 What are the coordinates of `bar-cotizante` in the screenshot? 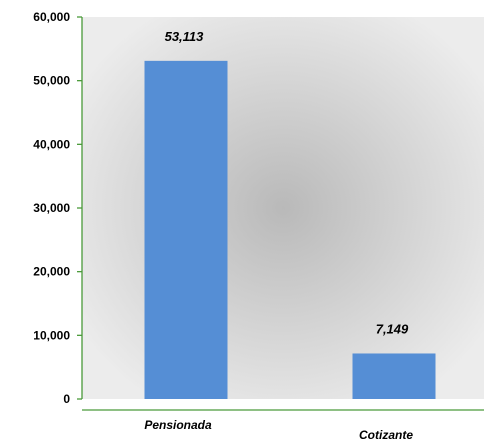 It's located at (394, 376).